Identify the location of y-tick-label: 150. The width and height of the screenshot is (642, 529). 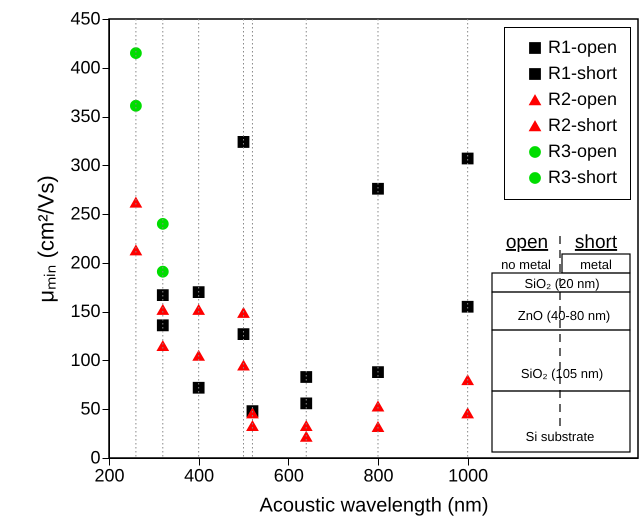
(85, 311).